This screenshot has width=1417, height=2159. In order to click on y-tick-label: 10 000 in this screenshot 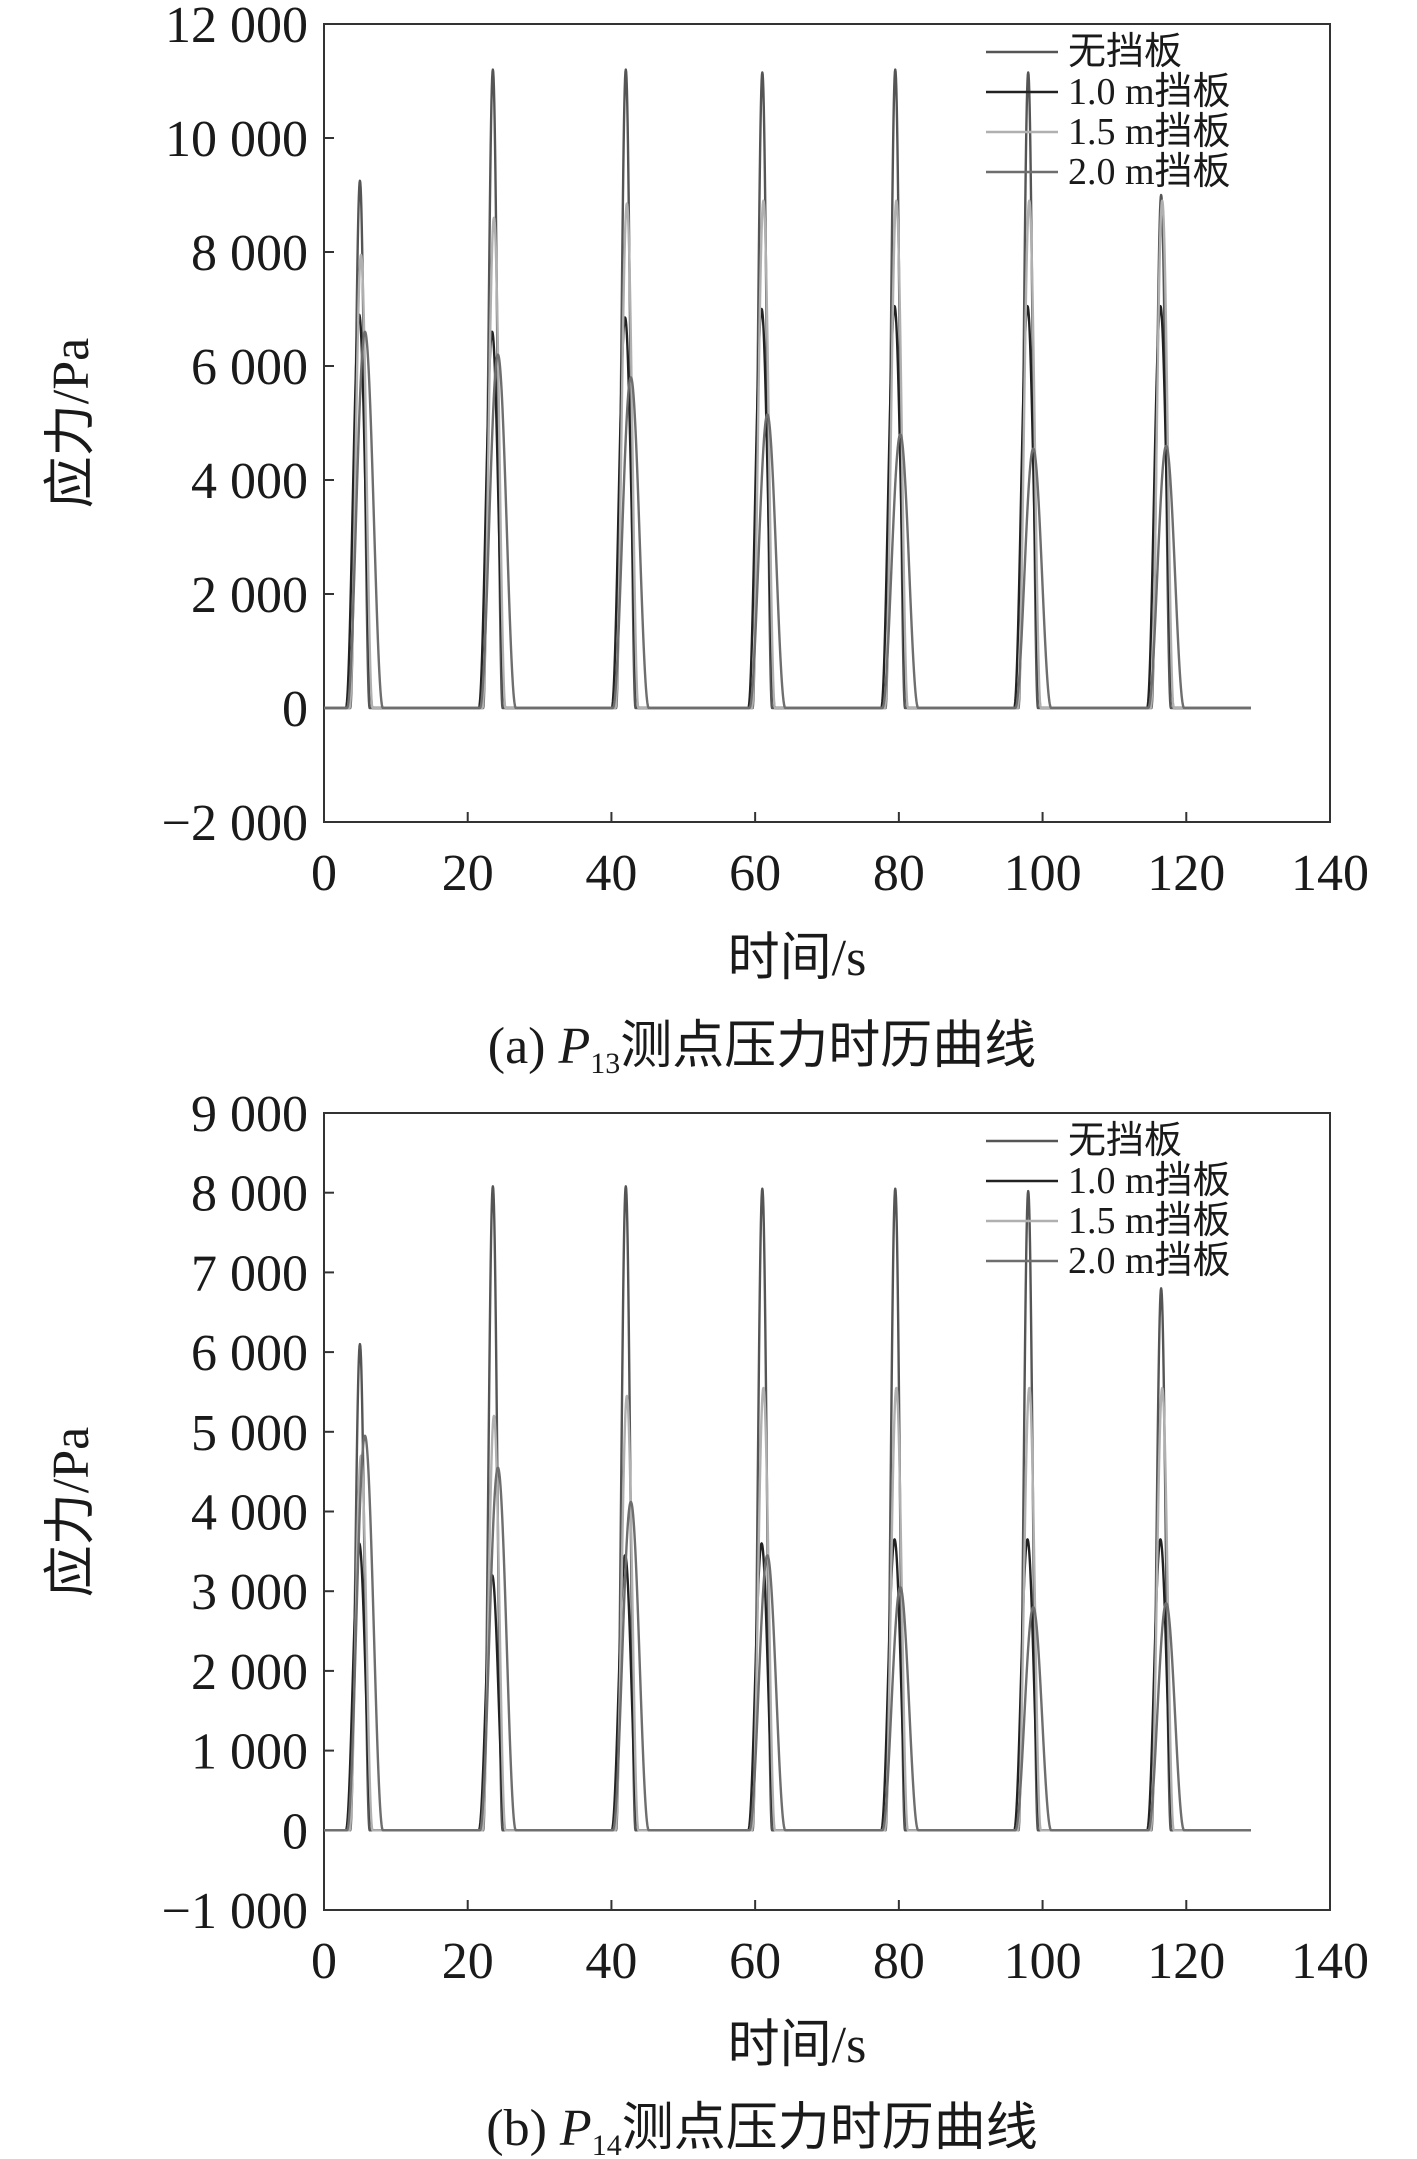, I will do `click(236, 139)`.